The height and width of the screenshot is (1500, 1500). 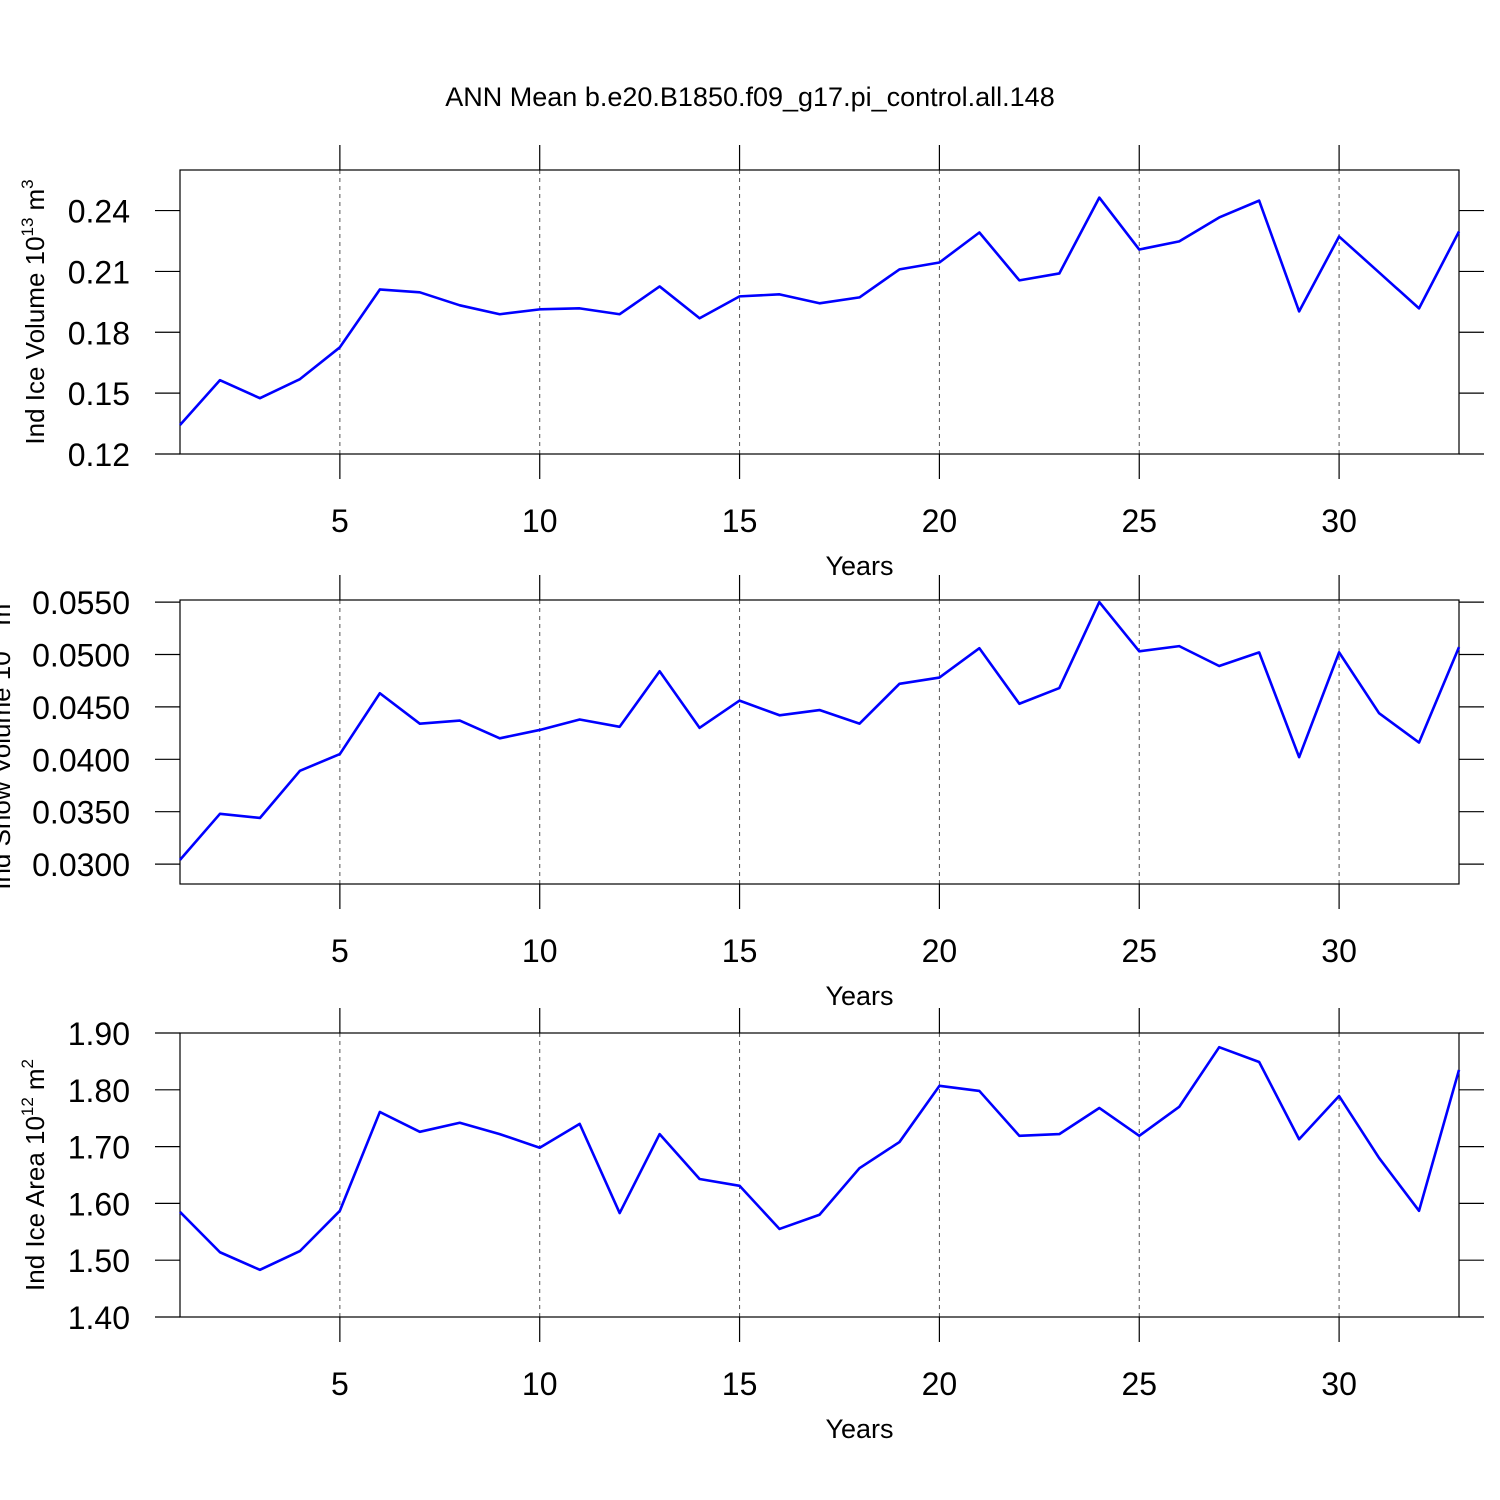 What do you see at coordinates (8, 770) in the screenshot?
I see `y-label-text: Ind Snow Volume 10` at bounding box center [8, 770].